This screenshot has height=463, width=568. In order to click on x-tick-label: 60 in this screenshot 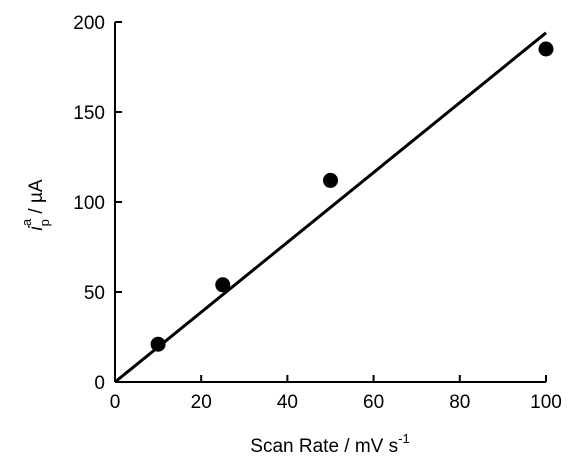, I will do `click(373, 402)`.